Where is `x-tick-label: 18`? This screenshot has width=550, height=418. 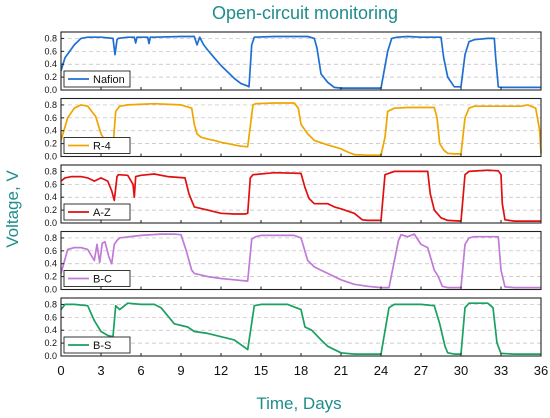 x-tick-label: 18 is located at coordinates (301, 370).